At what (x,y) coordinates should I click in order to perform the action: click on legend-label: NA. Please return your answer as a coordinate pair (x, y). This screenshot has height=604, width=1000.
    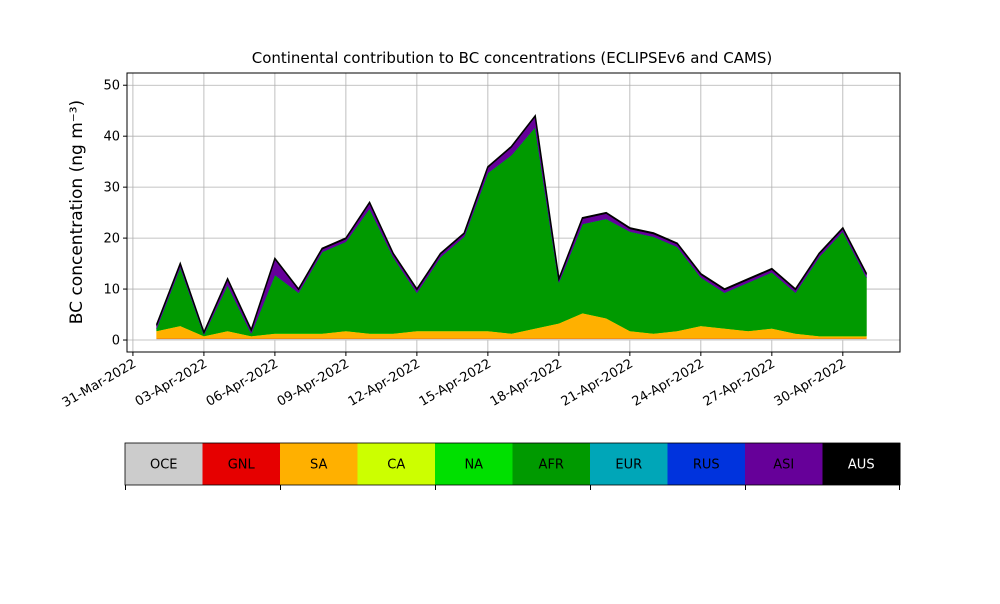
    Looking at the image, I should click on (473, 465).